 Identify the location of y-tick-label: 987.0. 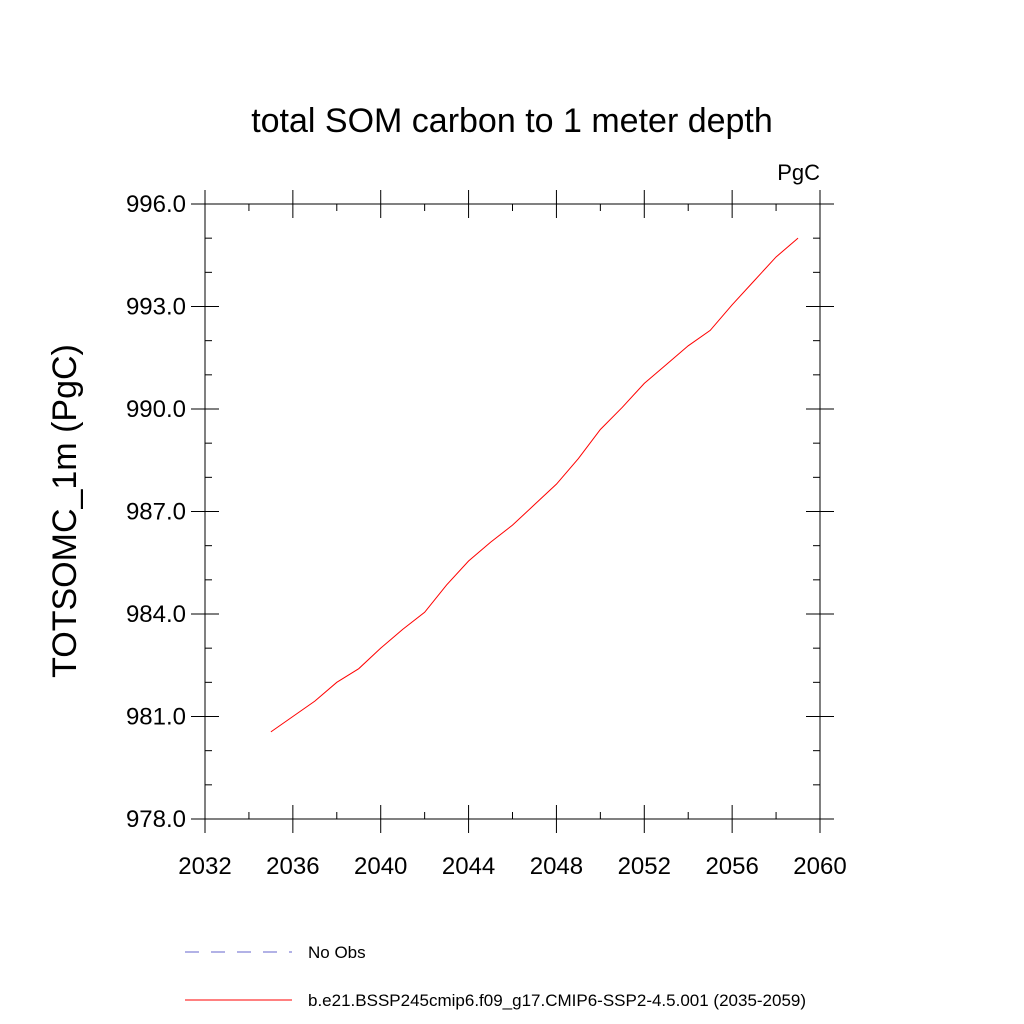
(156, 512).